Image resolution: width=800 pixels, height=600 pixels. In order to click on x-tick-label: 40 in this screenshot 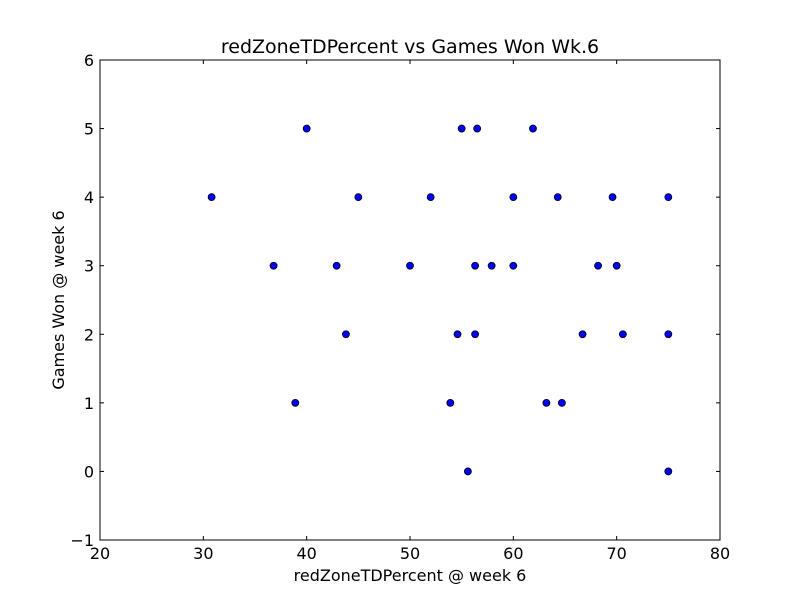, I will do `click(306, 553)`.